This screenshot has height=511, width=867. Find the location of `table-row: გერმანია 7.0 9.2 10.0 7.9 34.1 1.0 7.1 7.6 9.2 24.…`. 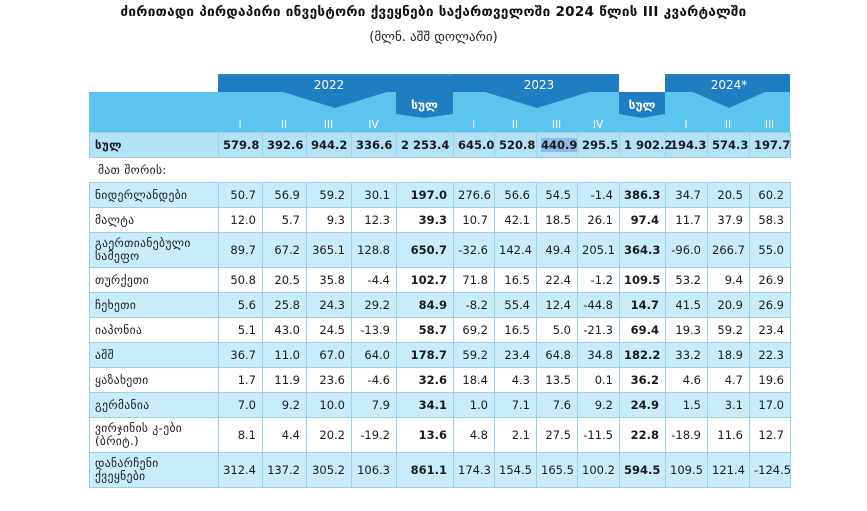

table-row: გერმანია 7.0 9.2 10.0 7.9 34.1 1.0 7.1 7.6 9.2 24.… is located at coordinates (440, 405).